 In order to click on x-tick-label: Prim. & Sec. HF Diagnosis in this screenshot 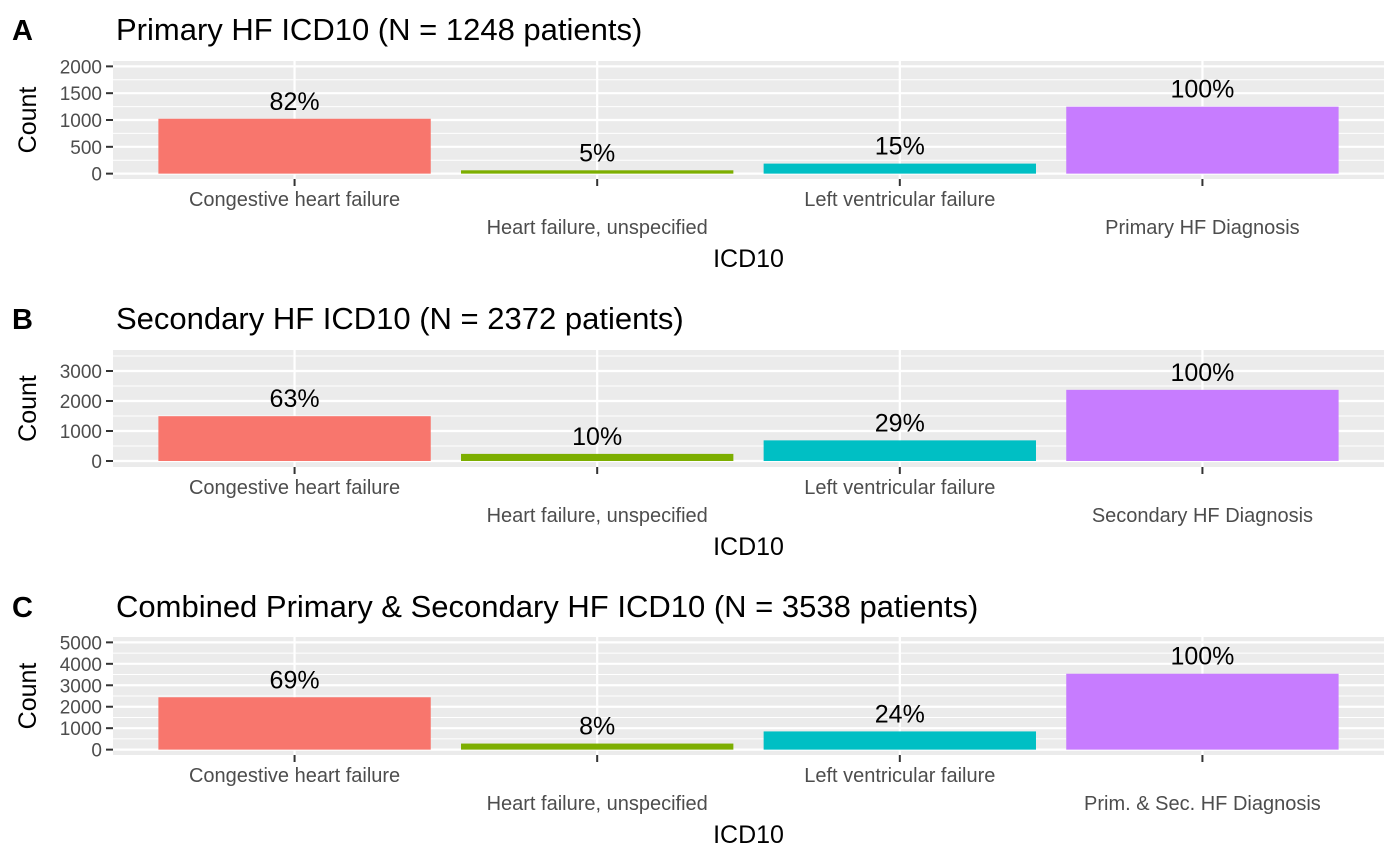, I will do `click(1202, 804)`.